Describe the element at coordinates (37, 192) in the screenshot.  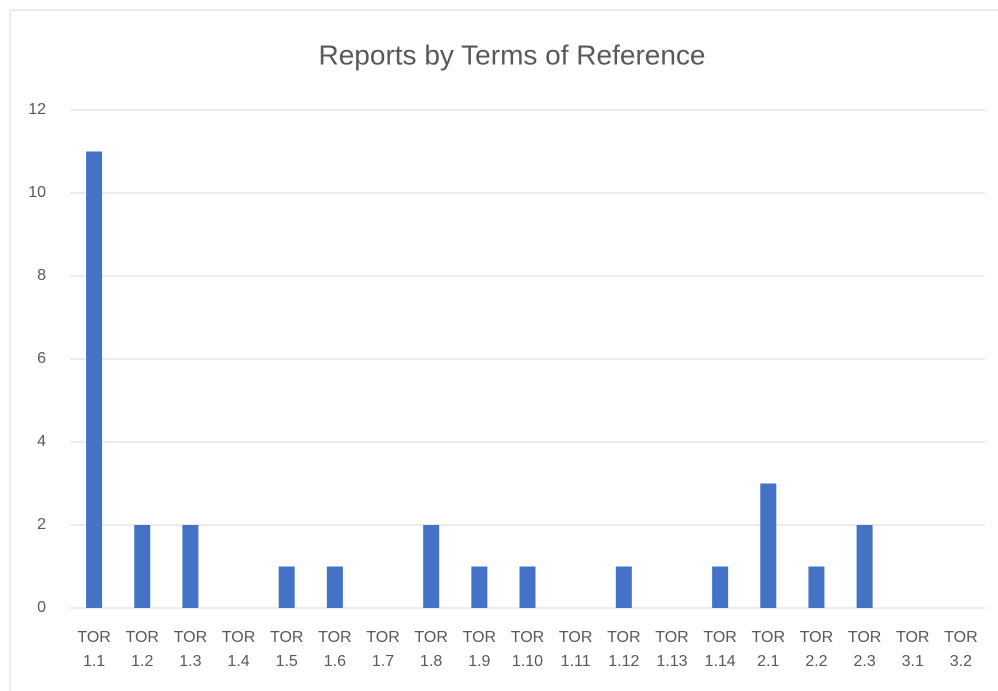
I see `y-tick-label: 10` at that location.